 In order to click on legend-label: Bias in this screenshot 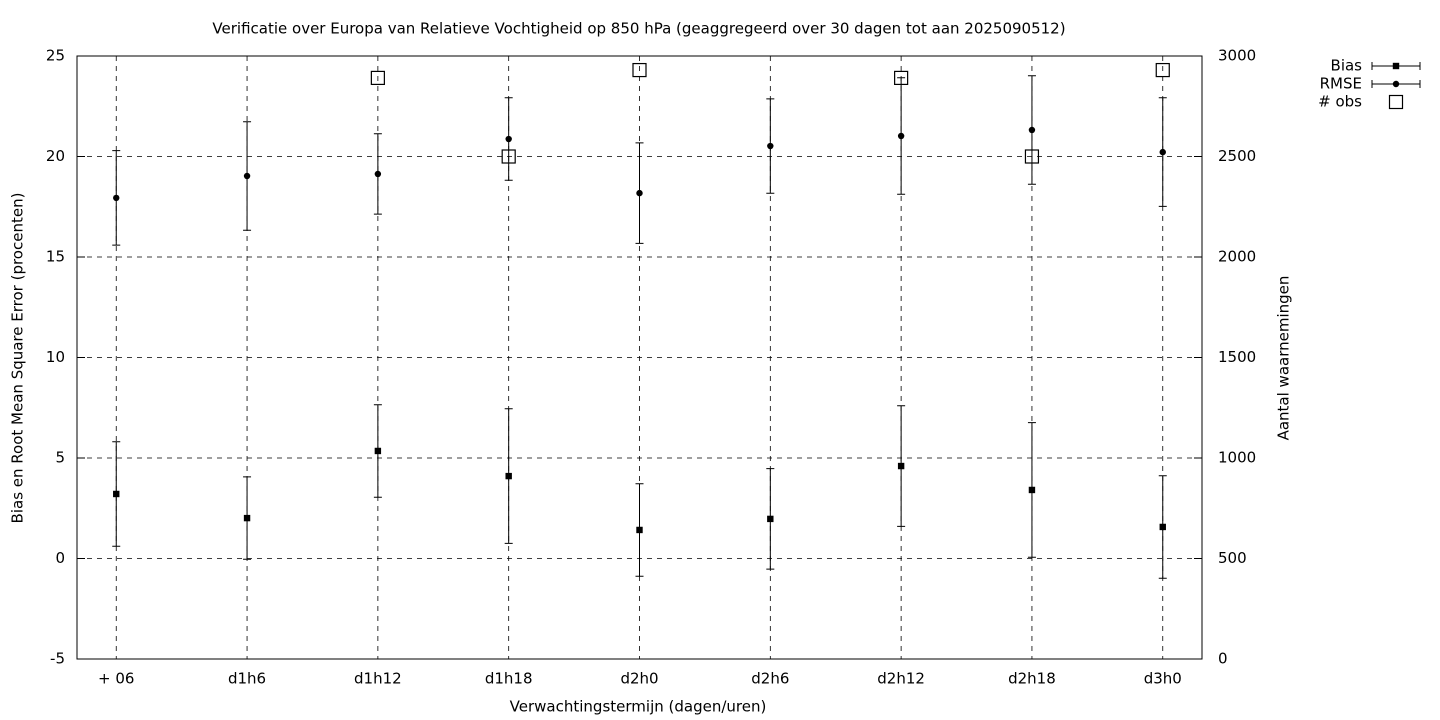, I will do `click(1347, 66)`.